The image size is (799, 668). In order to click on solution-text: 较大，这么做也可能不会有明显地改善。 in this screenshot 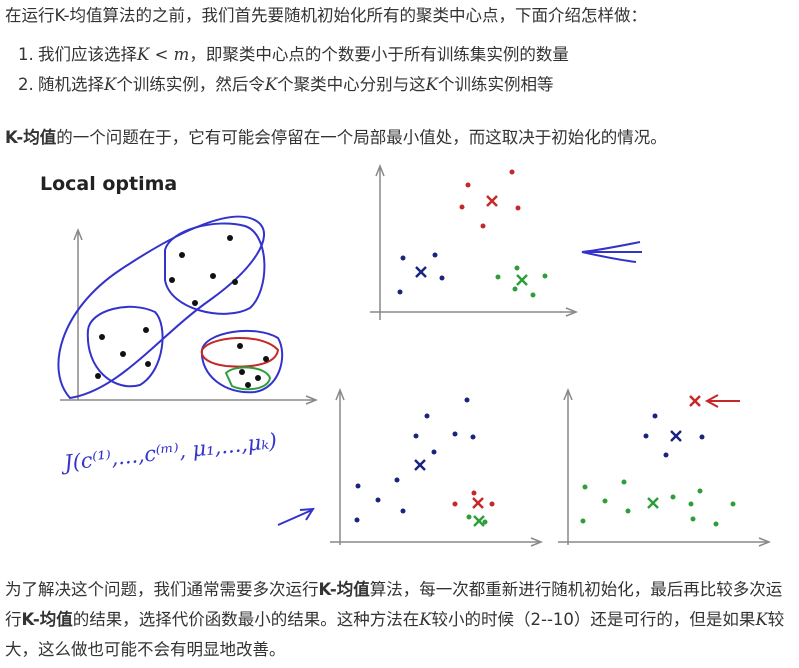, I will do `click(395, 634)`.